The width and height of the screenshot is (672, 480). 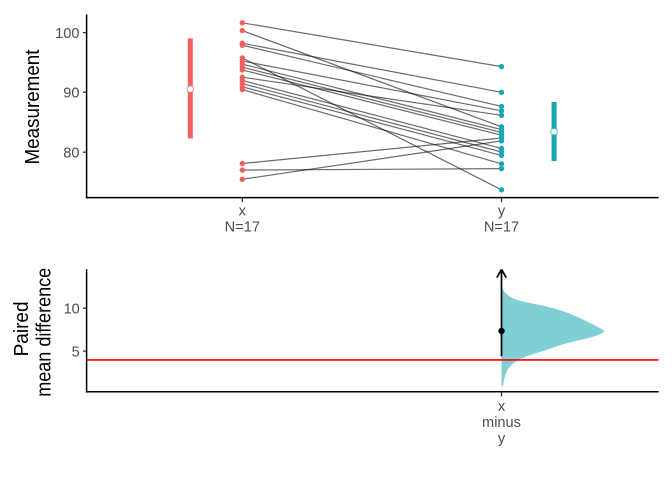 I want to click on svg-text: minus, so click(x=501, y=423).